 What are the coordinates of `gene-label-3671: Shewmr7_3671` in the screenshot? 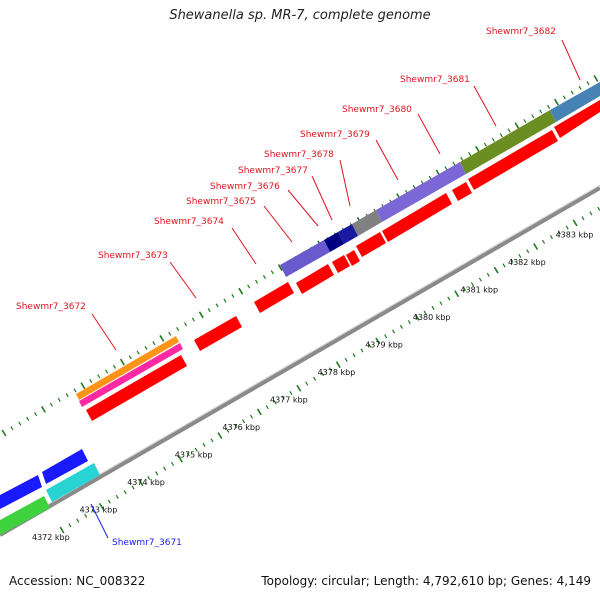 It's located at (147, 543).